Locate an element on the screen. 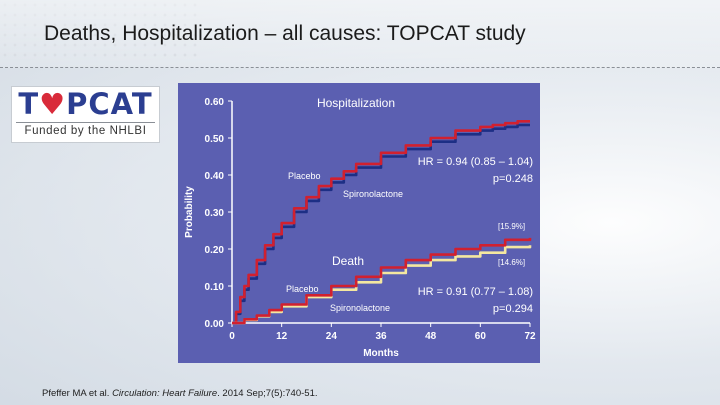 This screenshot has height=405, width=720. x-tick-label: 12 is located at coordinates (282, 336).